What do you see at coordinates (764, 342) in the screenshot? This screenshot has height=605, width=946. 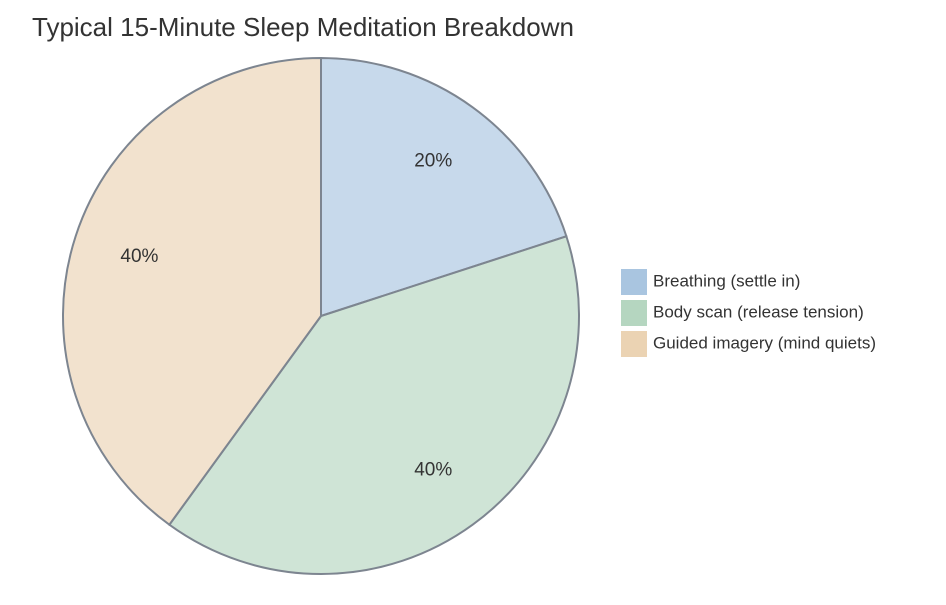 I see `legend-label: Guided imagery (mind quiets)` at bounding box center [764, 342].